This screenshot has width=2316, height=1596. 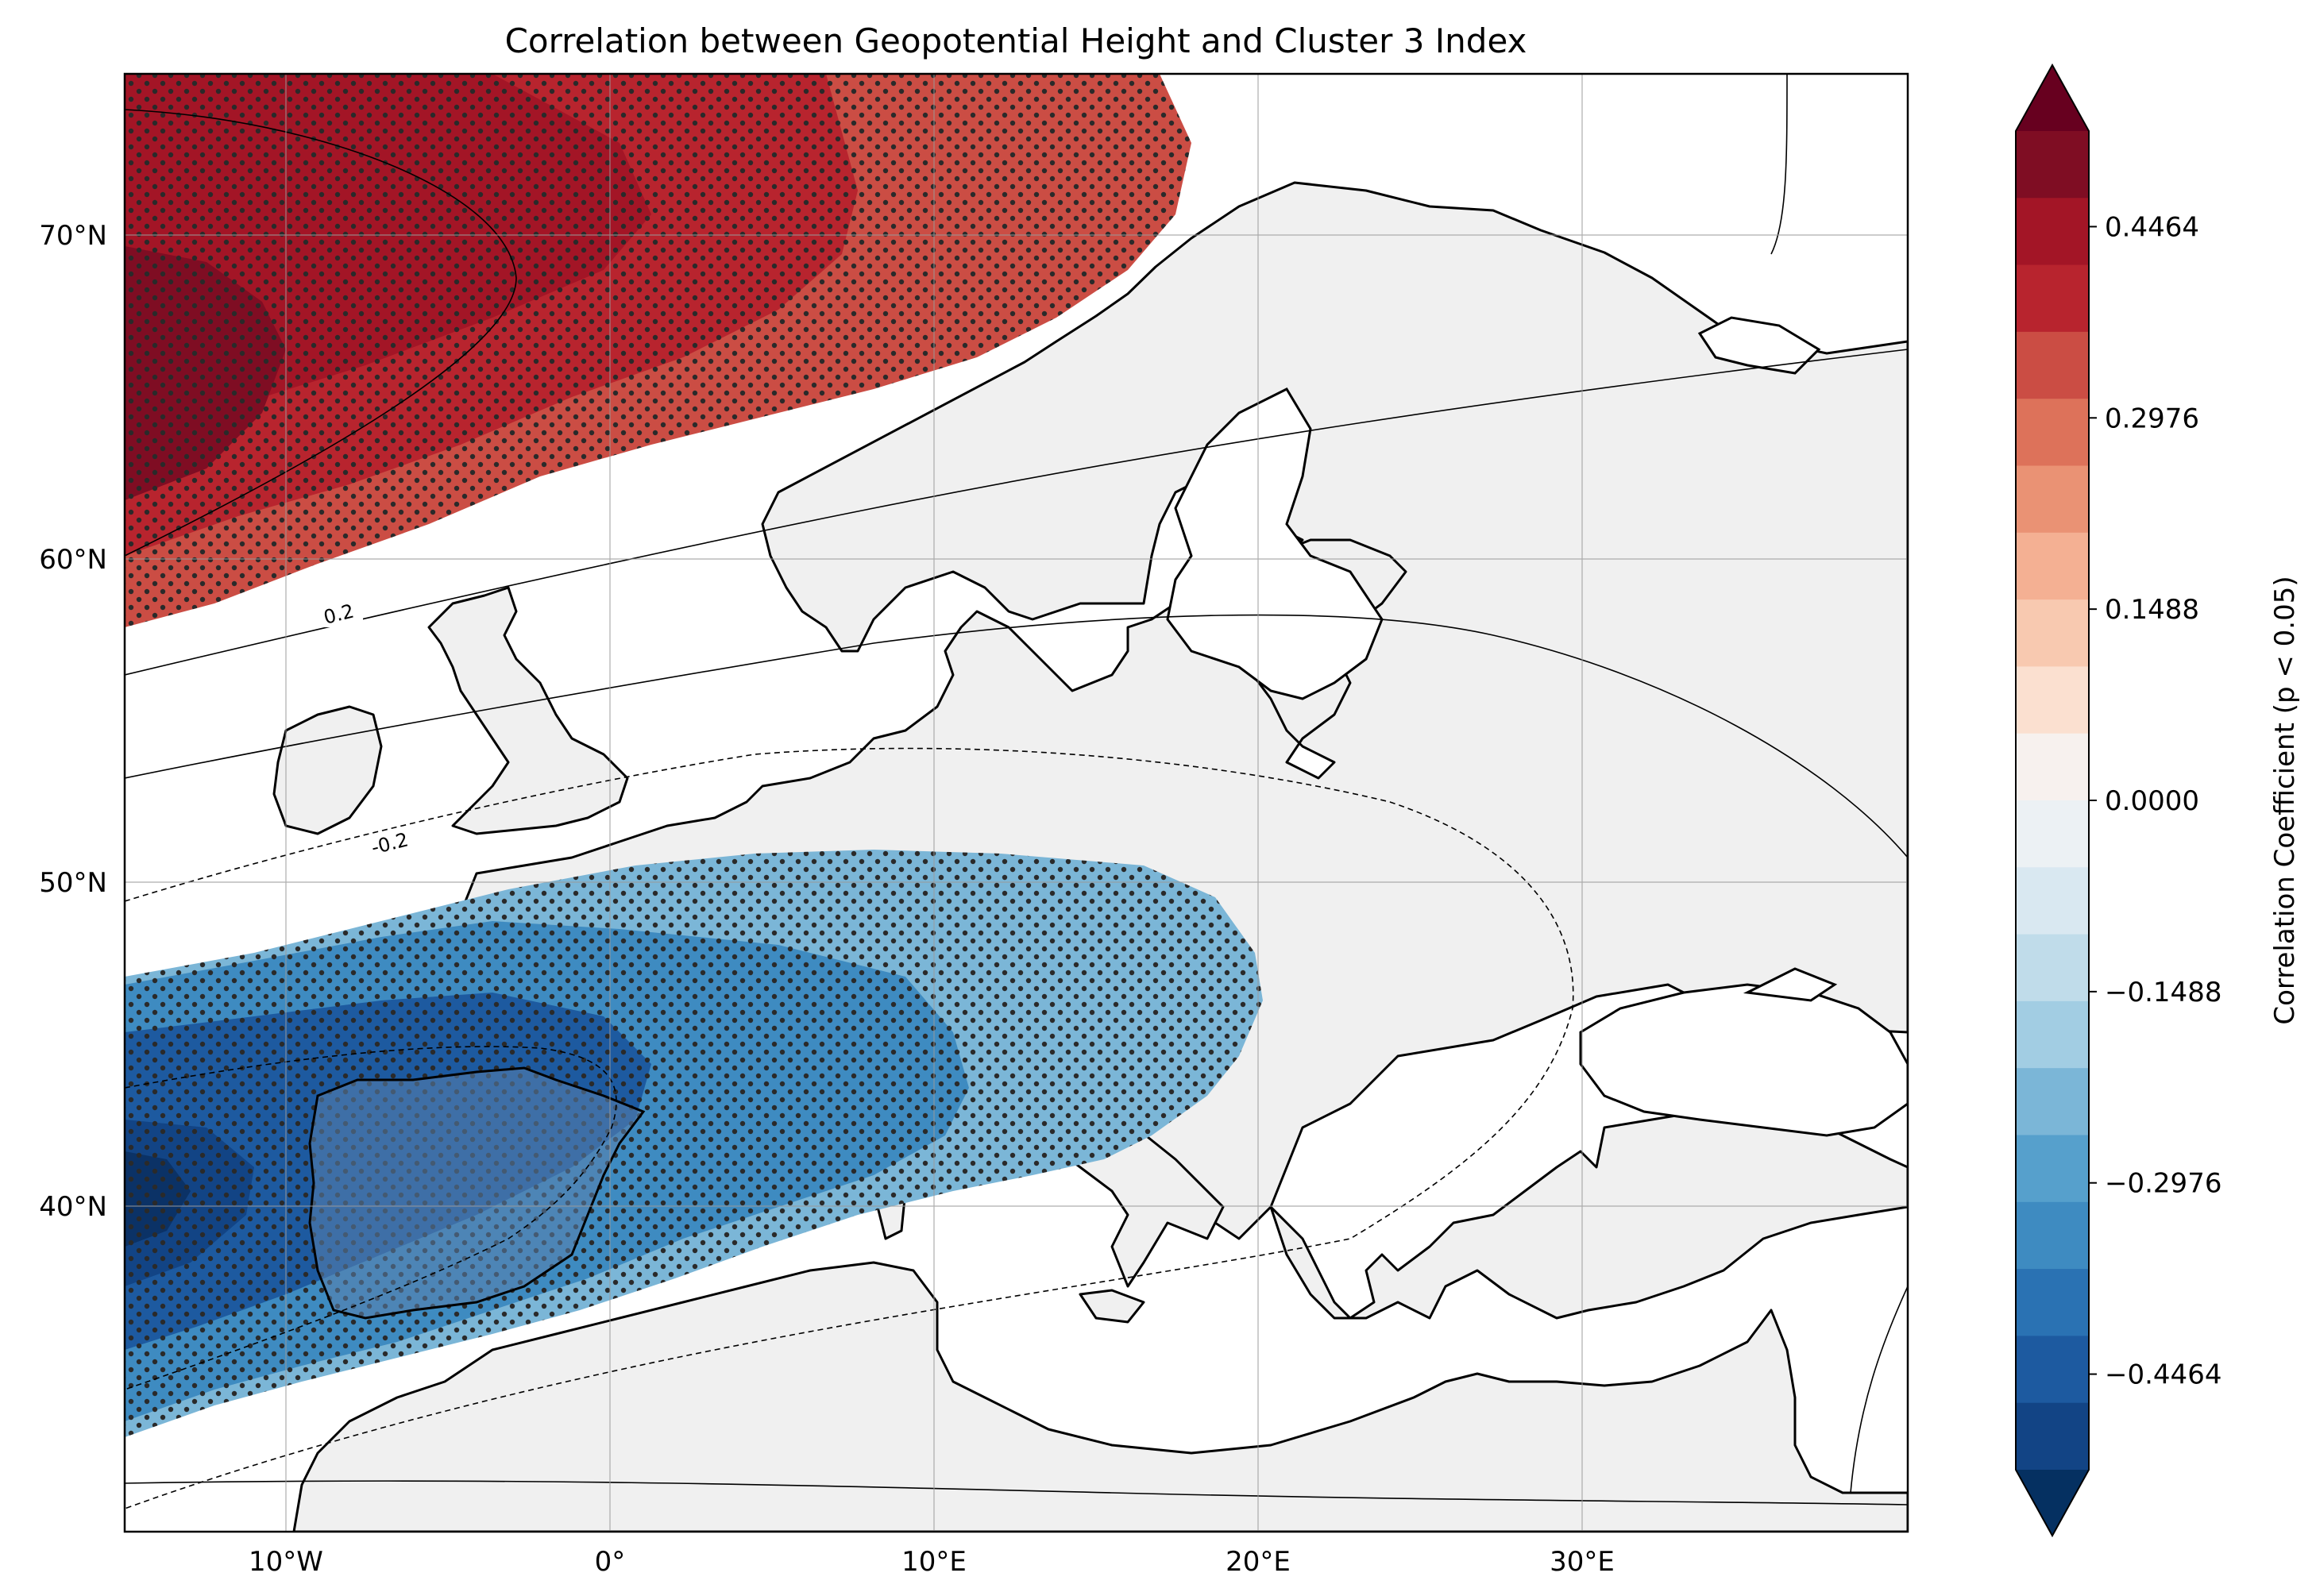 I want to click on land-ireland, so click(x=327, y=770).